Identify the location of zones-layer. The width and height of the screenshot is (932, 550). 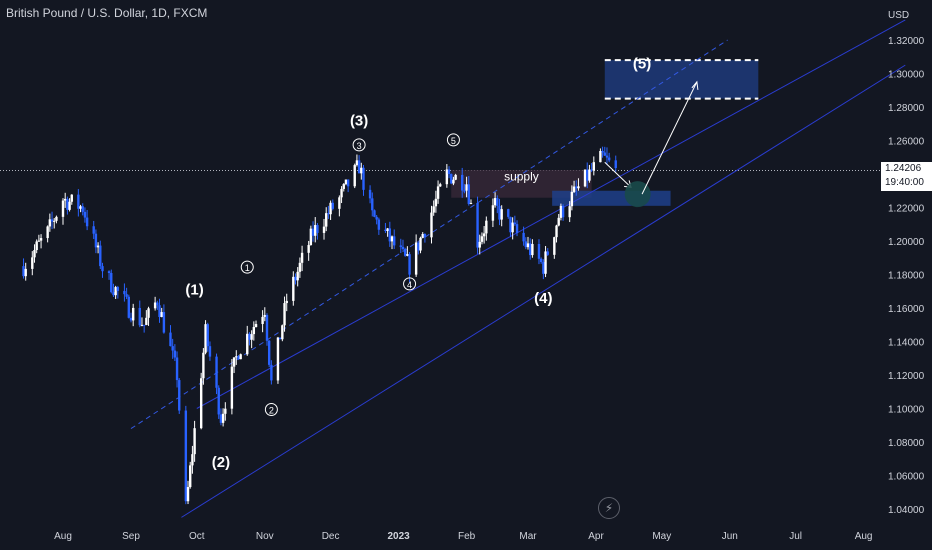
(605, 132).